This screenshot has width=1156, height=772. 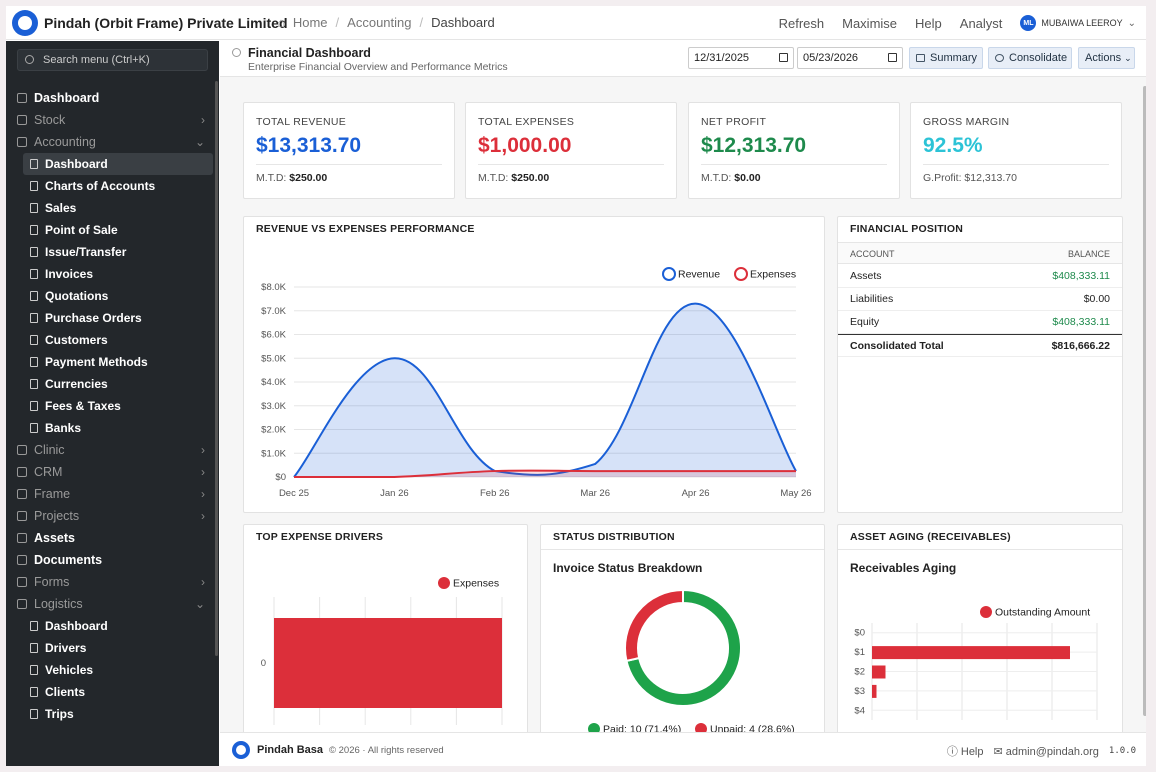 What do you see at coordinates (112, 450) in the screenshot?
I see `sidebar-item: Clinic ›` at bounding box center [112, 450].